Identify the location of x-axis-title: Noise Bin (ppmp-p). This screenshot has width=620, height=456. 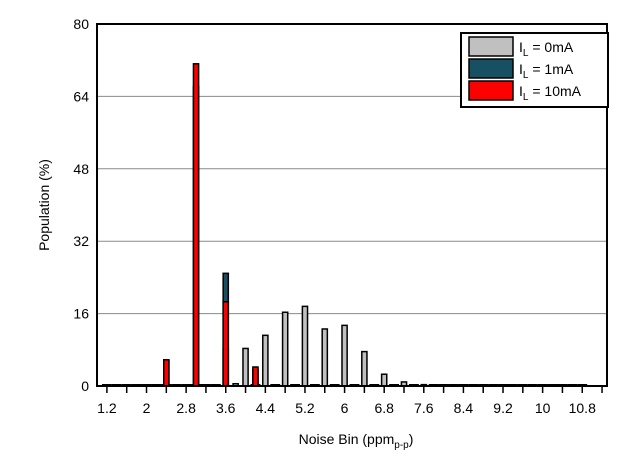
(356, 441).